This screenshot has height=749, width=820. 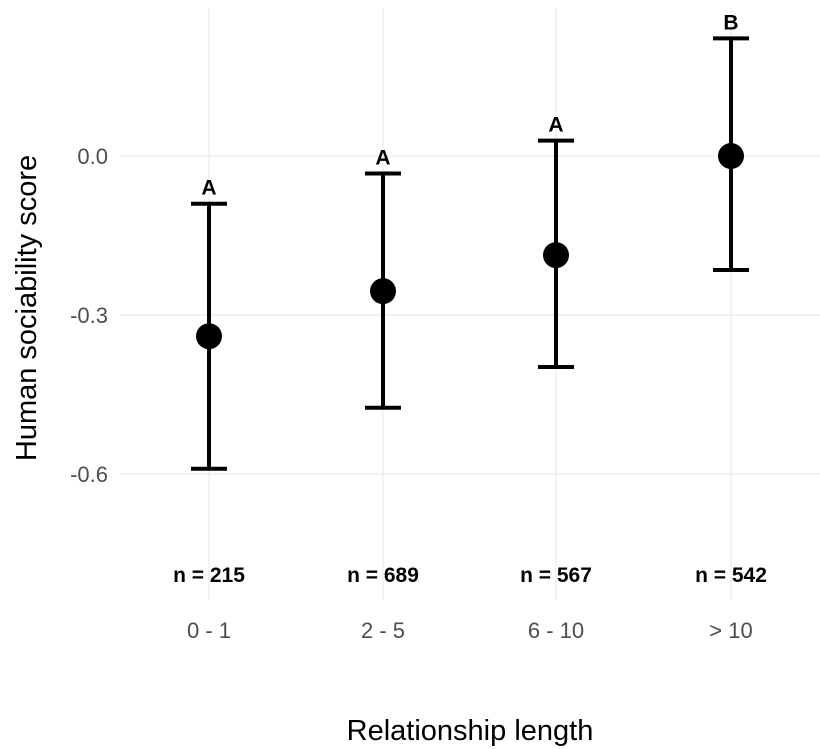 I want to click on sample-size-label: n = 567, so click(x=556, y=575).